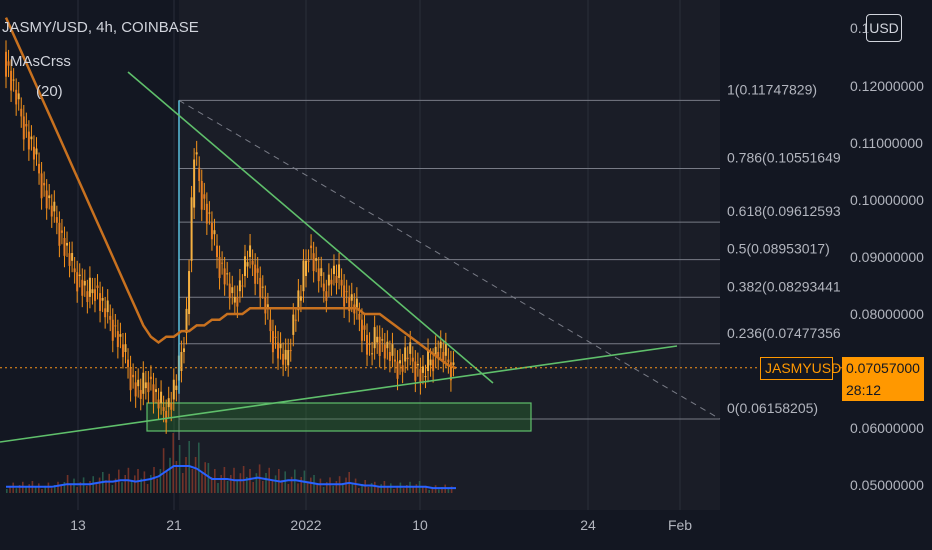  Describe the element at coordinates (778, 249) in the screenshot. I see `fib-label-3: 0.5(0.08953017)` at that location.